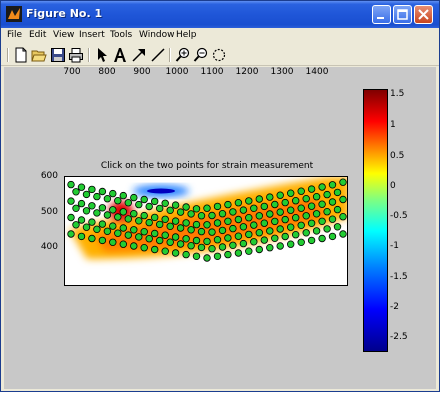  Describe the element at coordinates (64, 35) in the screenshot. I see `menu-view: View` at that location.